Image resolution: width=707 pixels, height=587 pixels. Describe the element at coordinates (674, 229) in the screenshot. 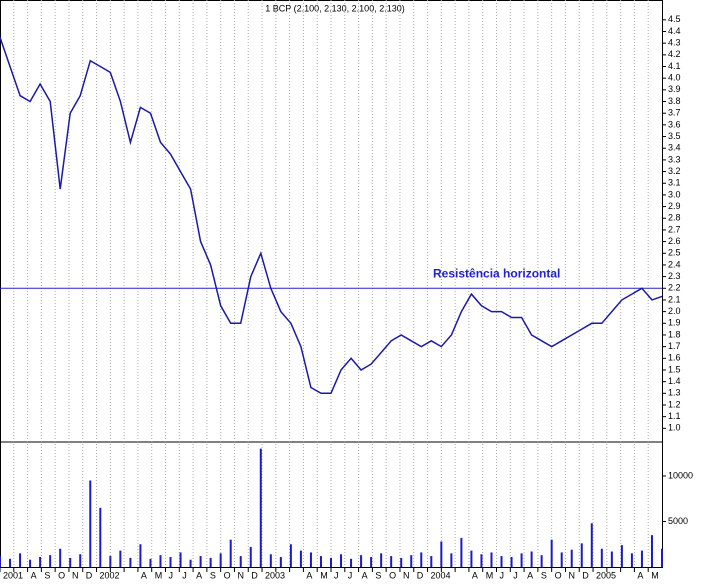

I see `y-tick-label: 2.7` at that location.